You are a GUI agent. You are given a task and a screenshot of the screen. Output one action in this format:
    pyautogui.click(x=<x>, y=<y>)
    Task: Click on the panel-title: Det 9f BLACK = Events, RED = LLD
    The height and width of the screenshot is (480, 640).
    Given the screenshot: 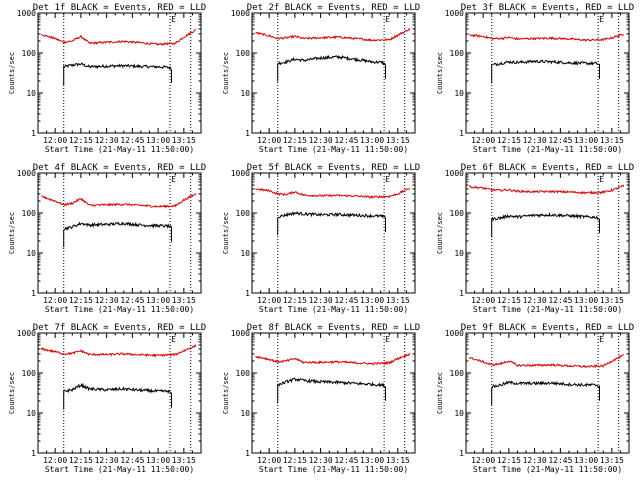 What is the action you would take?
    pyautogui.click(x=547, y=328)
    